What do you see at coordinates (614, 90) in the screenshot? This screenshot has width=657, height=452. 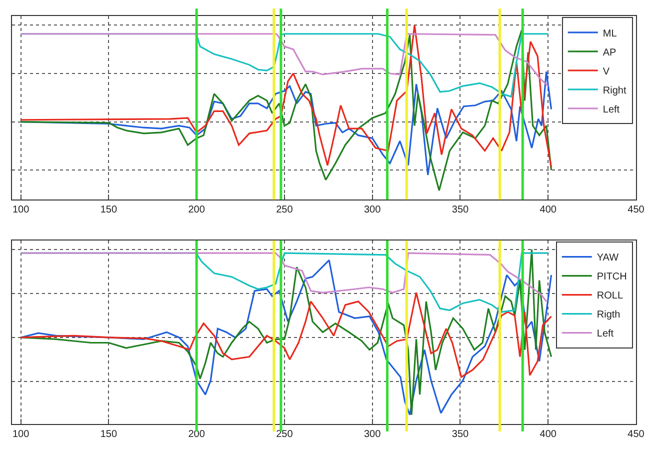 I see `legend-label: Right` at bounding box center [614, 90].